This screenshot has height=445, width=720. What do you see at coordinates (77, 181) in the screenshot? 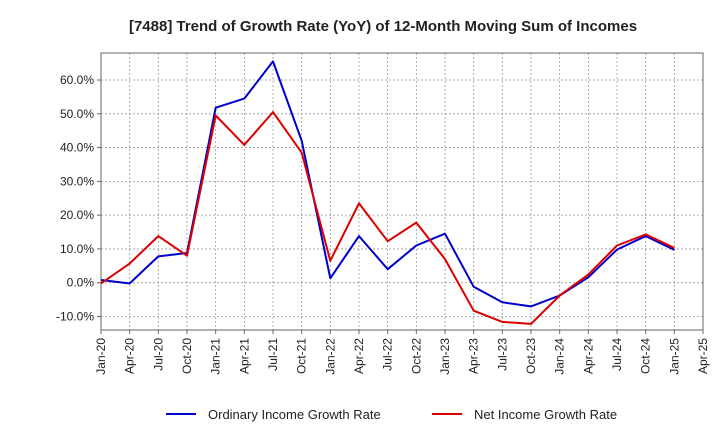
I see `y-tick-label: 30.0%` at bounding box center [77, 181].